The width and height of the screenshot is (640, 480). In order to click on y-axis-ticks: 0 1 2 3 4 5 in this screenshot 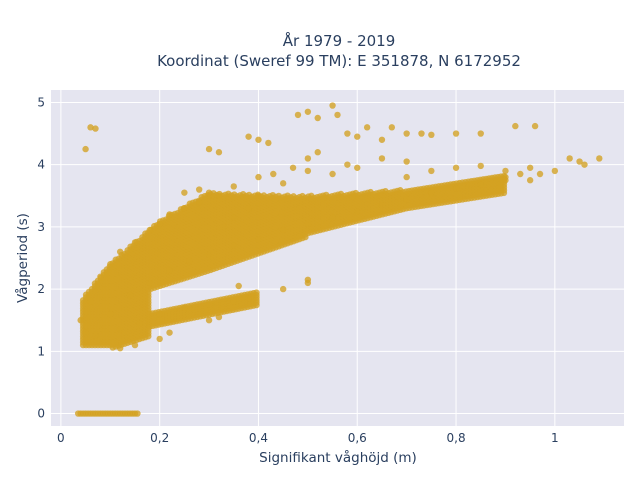, I will do `click(41, 257)`.